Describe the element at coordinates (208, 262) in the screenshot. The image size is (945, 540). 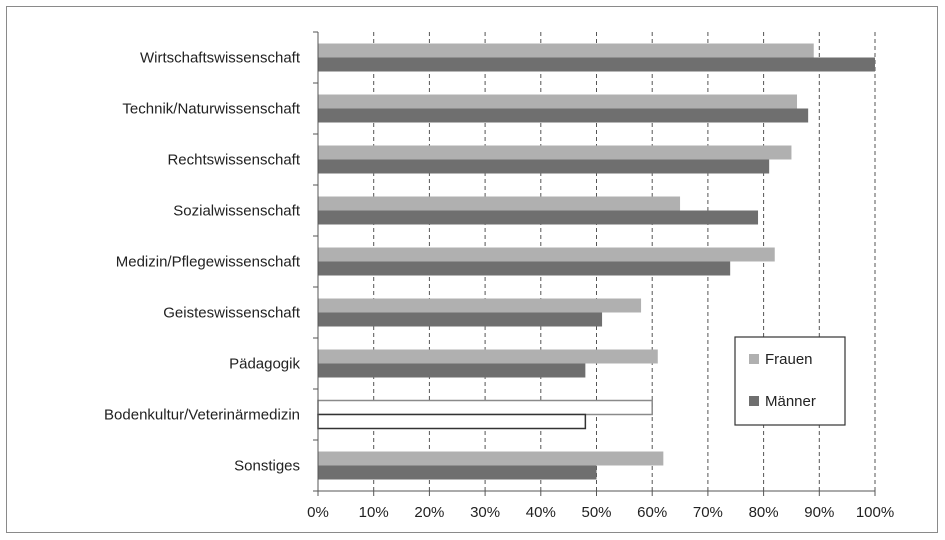
I see `category-label: Medizin/Pflegewissenschaft` at that location.